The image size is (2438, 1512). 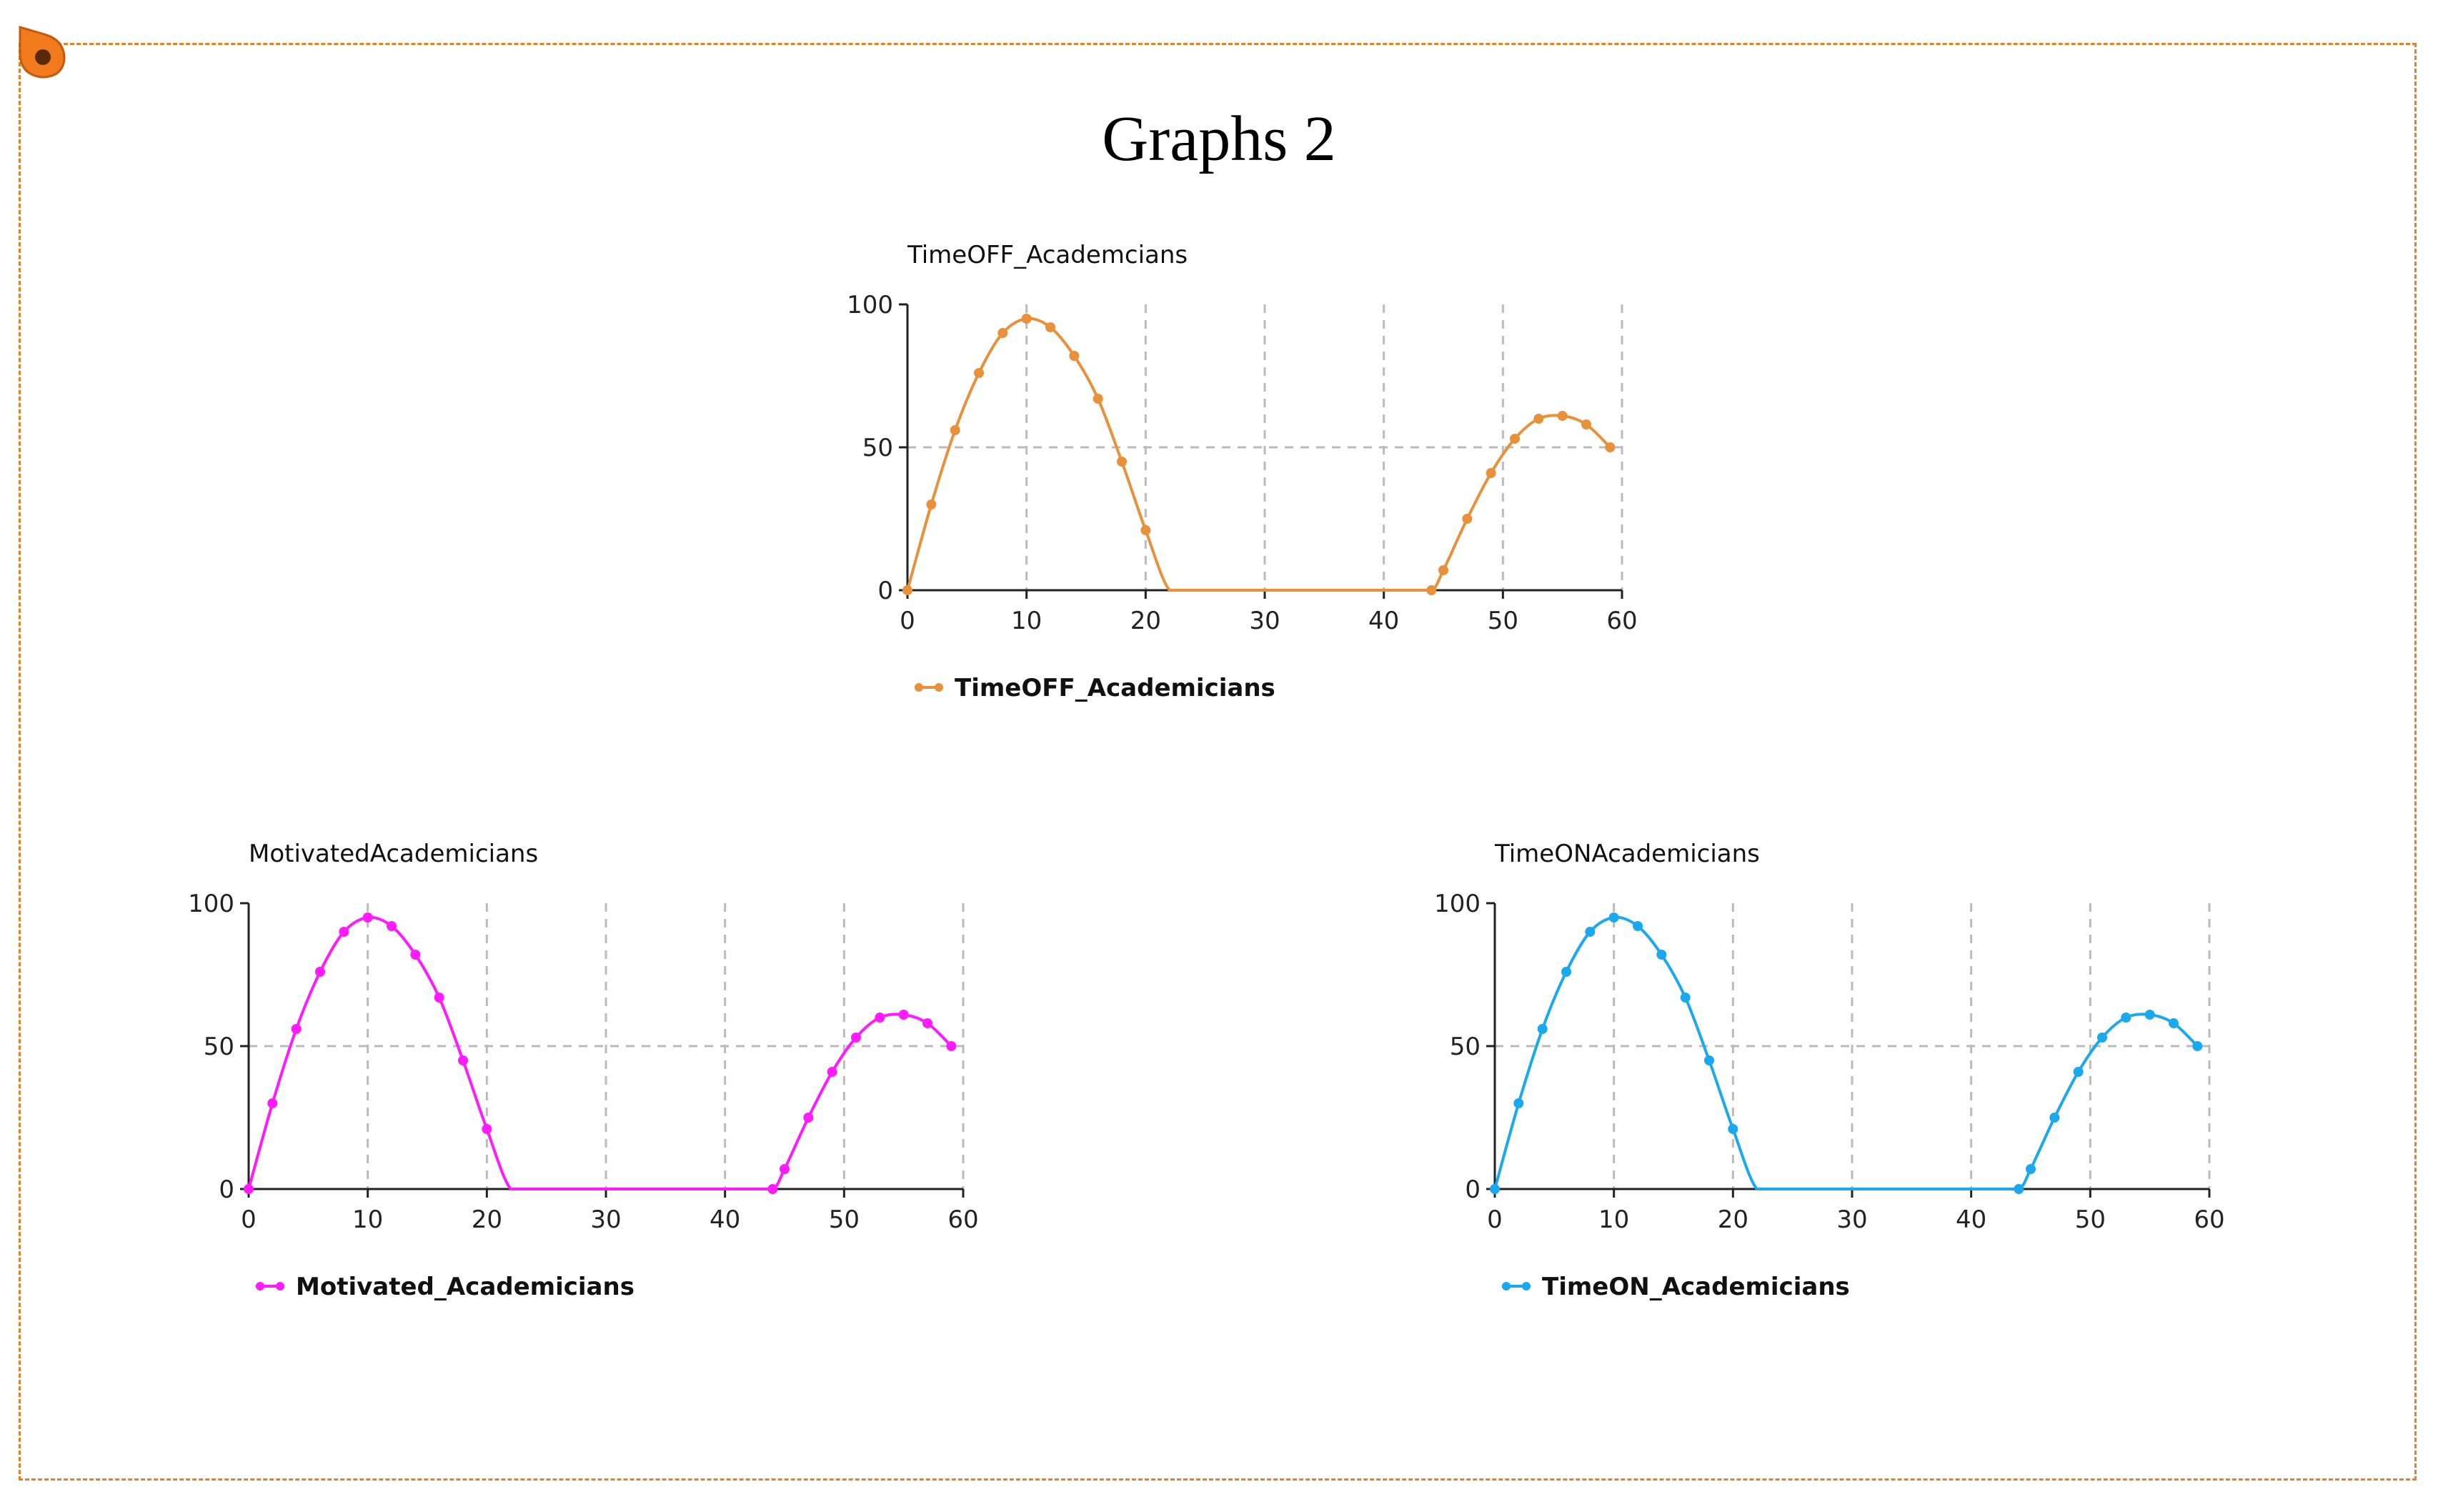 I want to click on legend-label: Motivated_Academicians, so click(x=465, y=1287).